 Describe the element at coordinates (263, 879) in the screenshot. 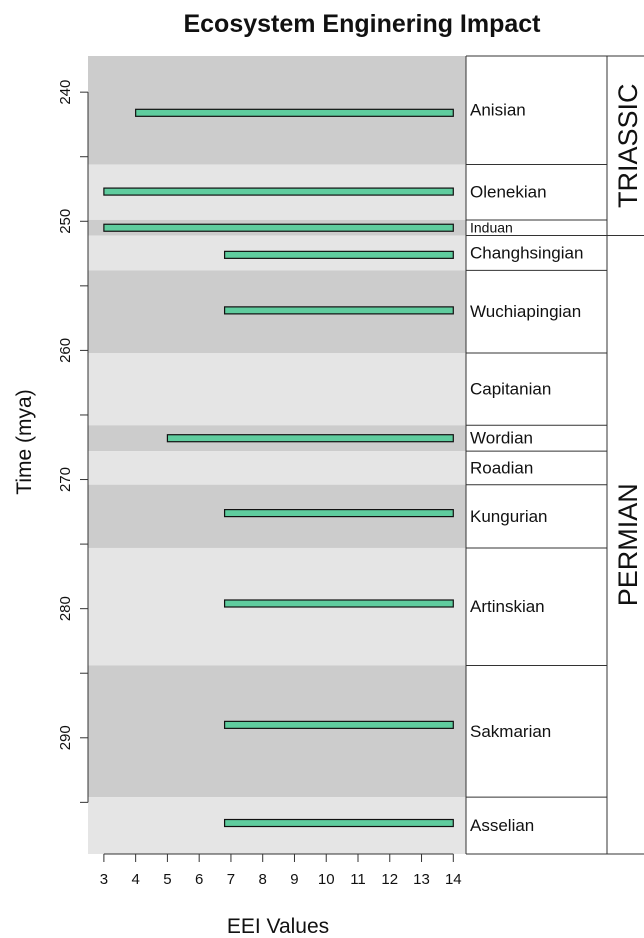

I see `x-tick-label: 8` at that location.